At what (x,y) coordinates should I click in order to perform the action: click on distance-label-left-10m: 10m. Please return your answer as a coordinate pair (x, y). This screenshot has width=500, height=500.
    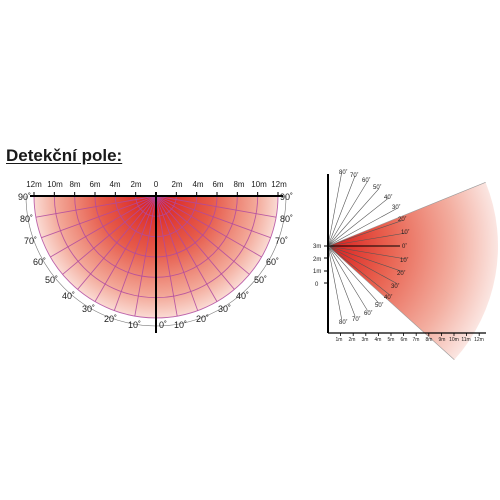
    Looking at the image, I should click on (55, 184).